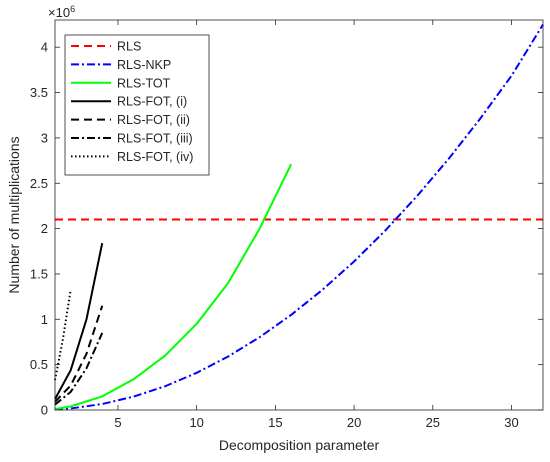  I want to click on y-tick-label-4: 2, so click(44, 228).